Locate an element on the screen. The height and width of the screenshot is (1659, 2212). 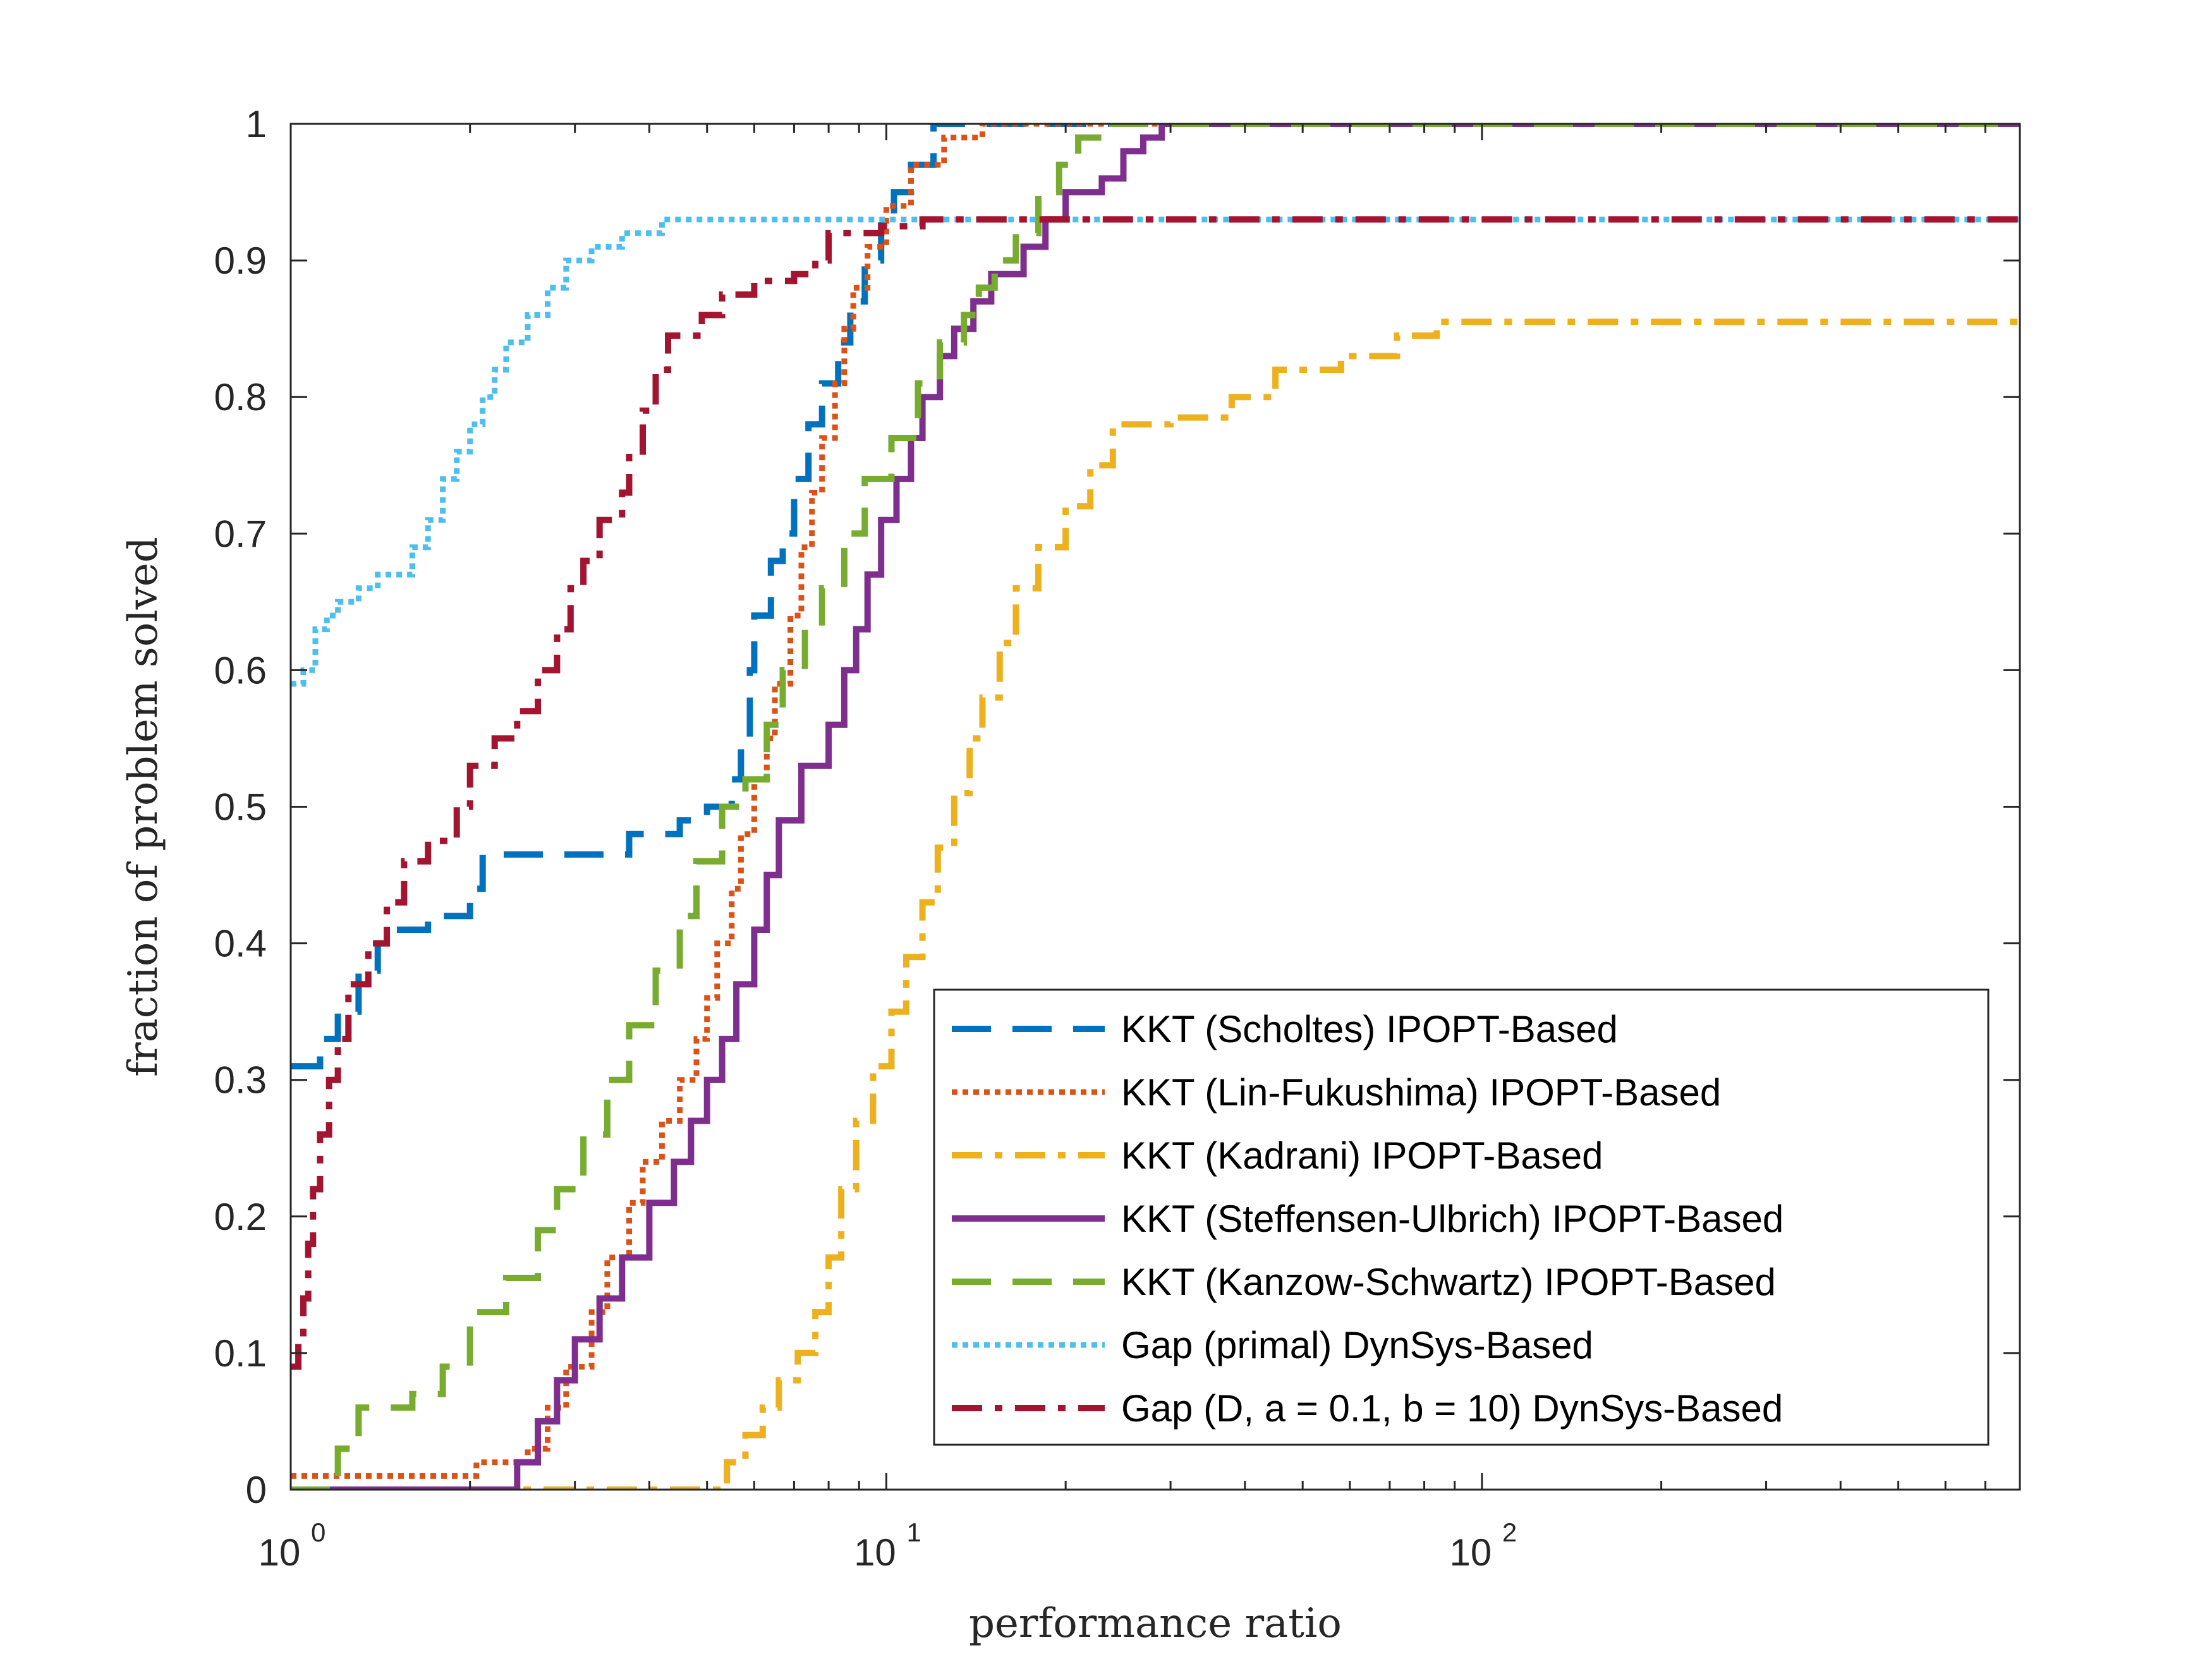
y-tick-label: 0 is located at coordinates (256, 1490).